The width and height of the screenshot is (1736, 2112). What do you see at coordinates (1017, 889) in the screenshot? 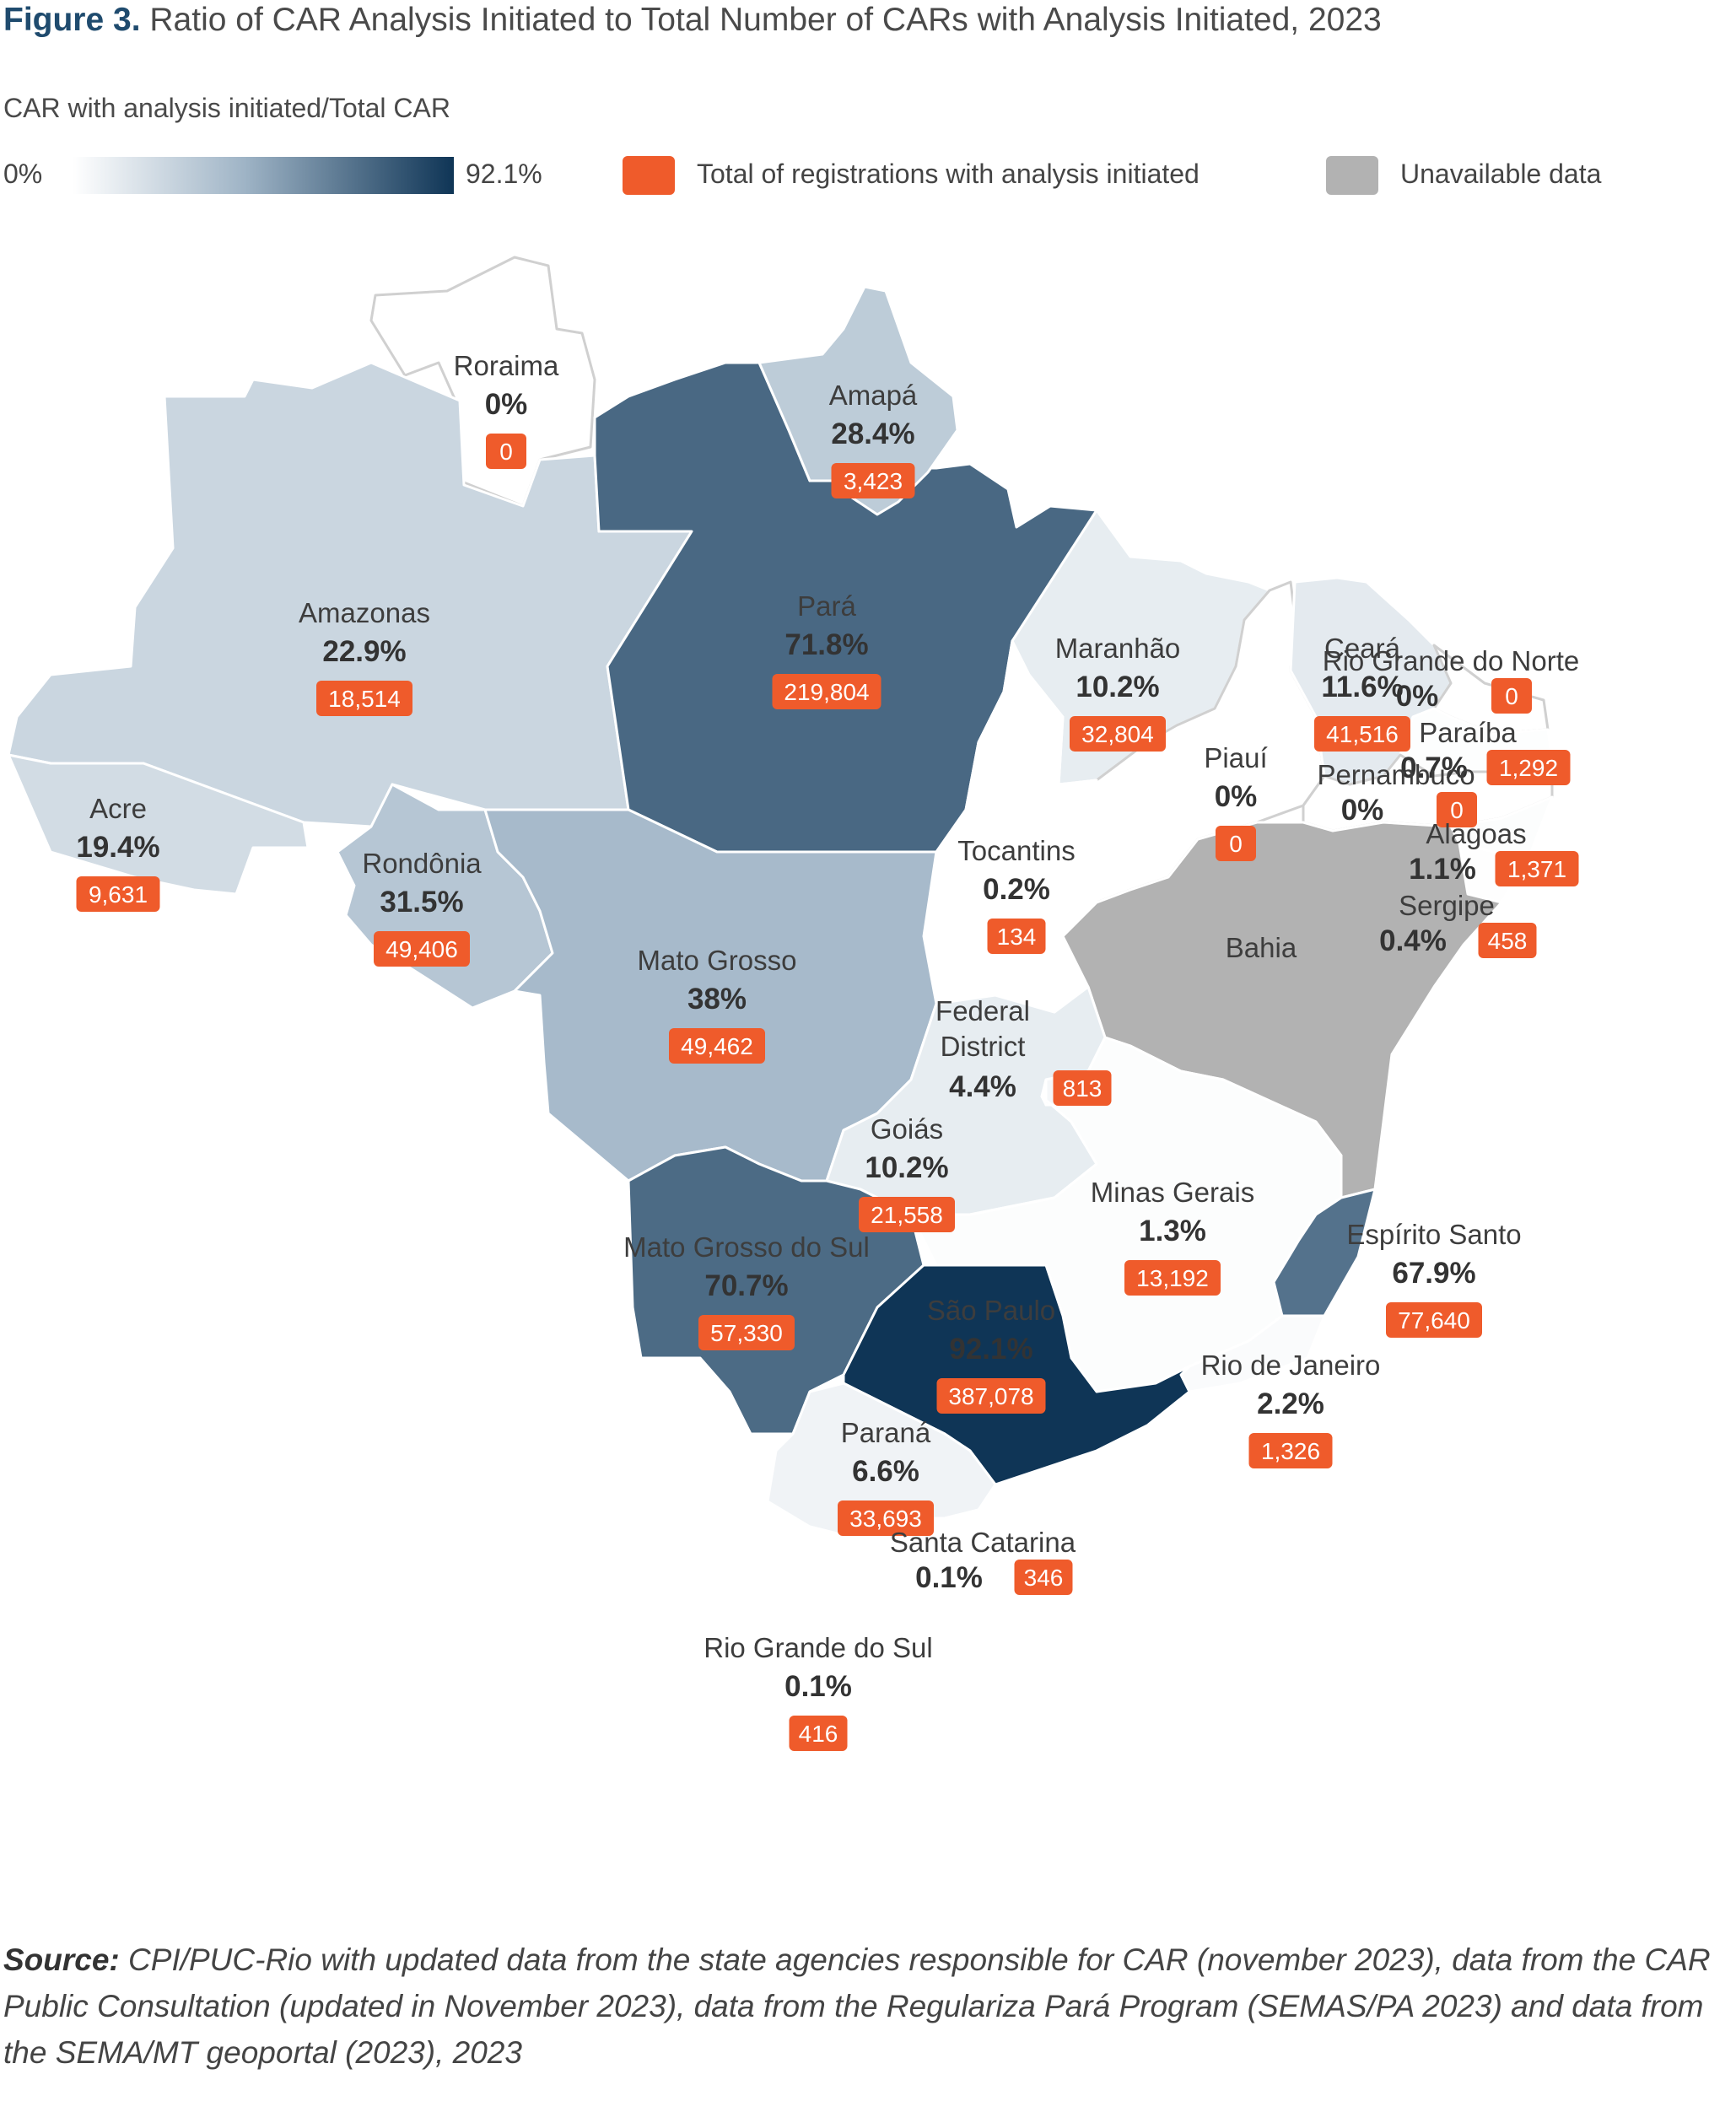
I see `state-pct-tocantins: 0.2%` at bounding box center [1017, 889].